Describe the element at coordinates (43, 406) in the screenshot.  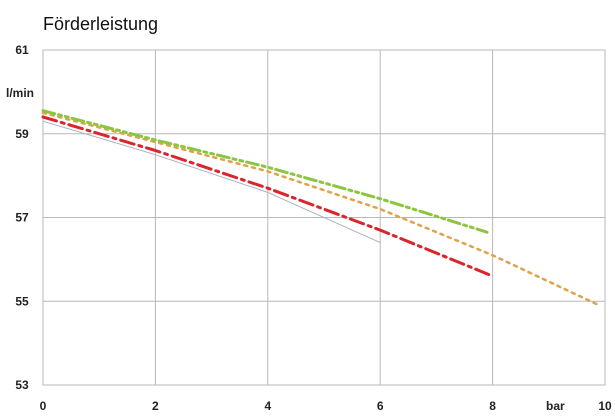
I see `x-tick-label: 0` at that location.